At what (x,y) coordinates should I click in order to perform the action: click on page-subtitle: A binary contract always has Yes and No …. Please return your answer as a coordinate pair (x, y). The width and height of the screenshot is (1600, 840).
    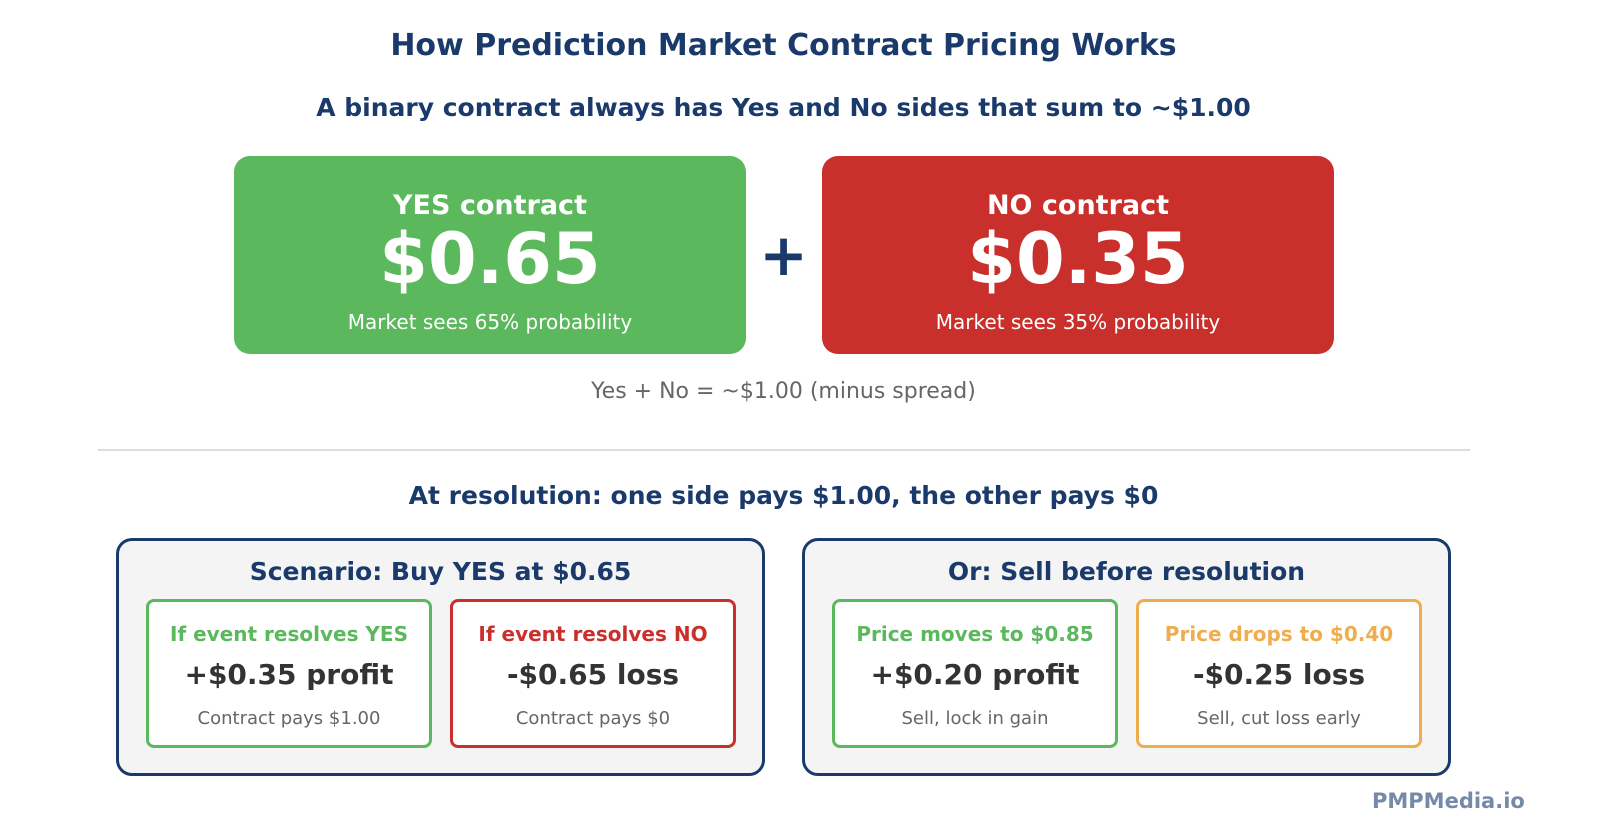
    Looking at the image, I should click on (783, 107).